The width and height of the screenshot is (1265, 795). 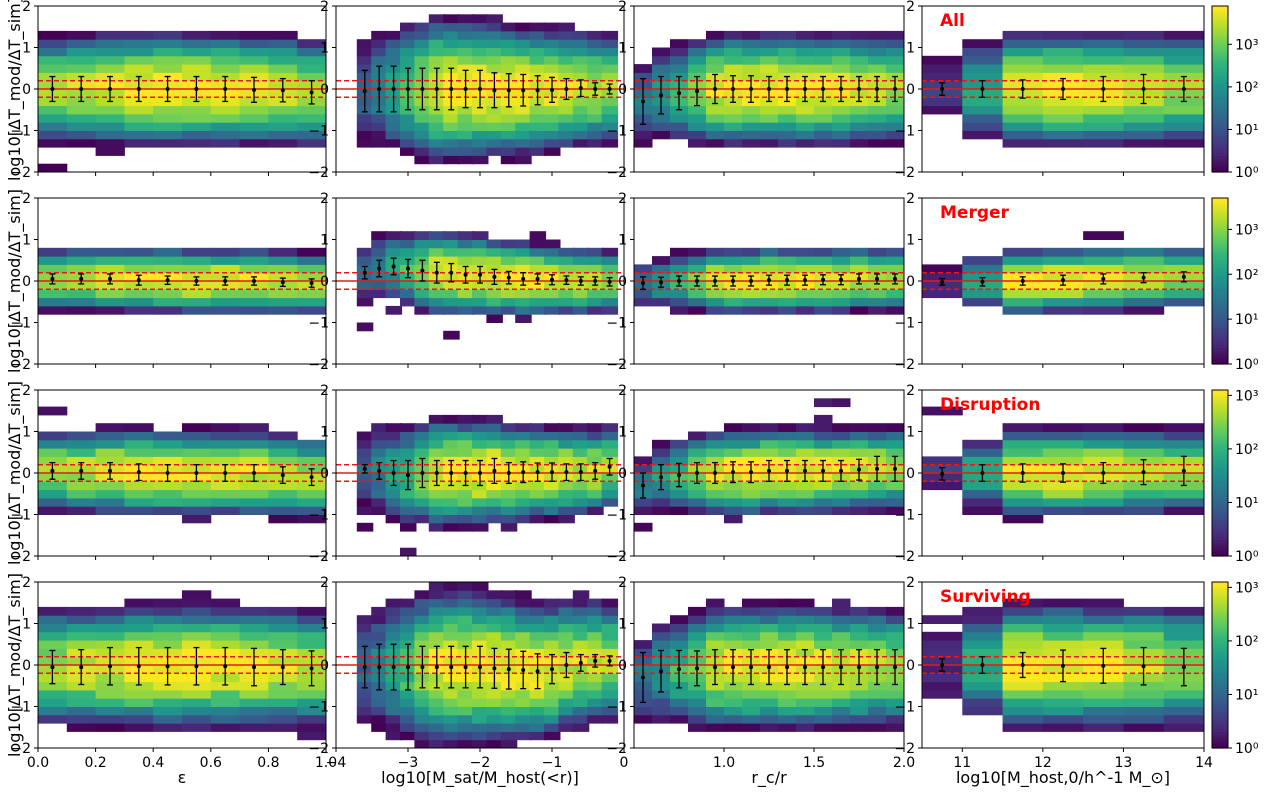 I want to click on y-axis-label: log10[ΔT_mod/ΔT_sim], so click(x=15, y=665).